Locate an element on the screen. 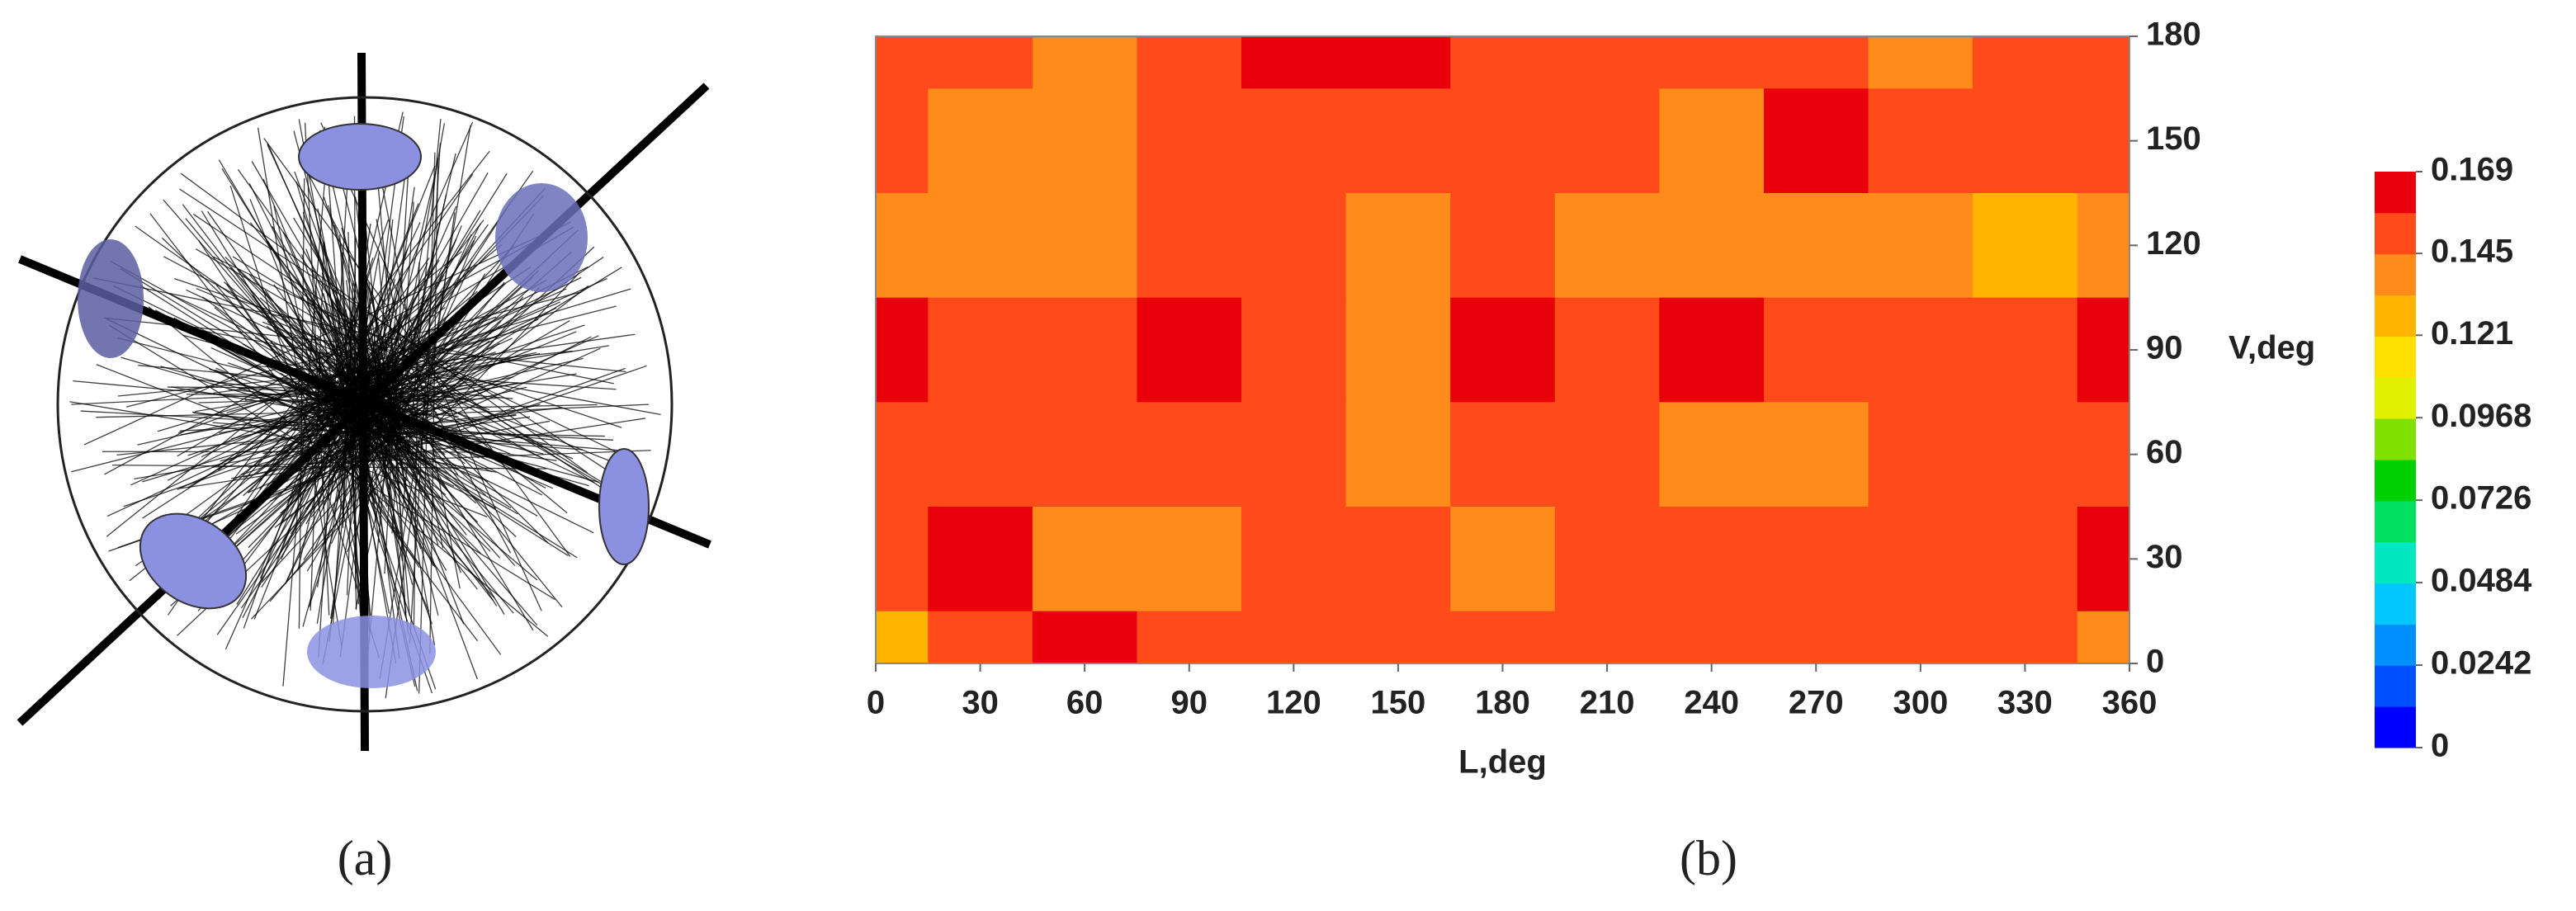 This screenshot has height=911, width=2576. x-tick-label: 300 is located at coordinates (1920, 703).